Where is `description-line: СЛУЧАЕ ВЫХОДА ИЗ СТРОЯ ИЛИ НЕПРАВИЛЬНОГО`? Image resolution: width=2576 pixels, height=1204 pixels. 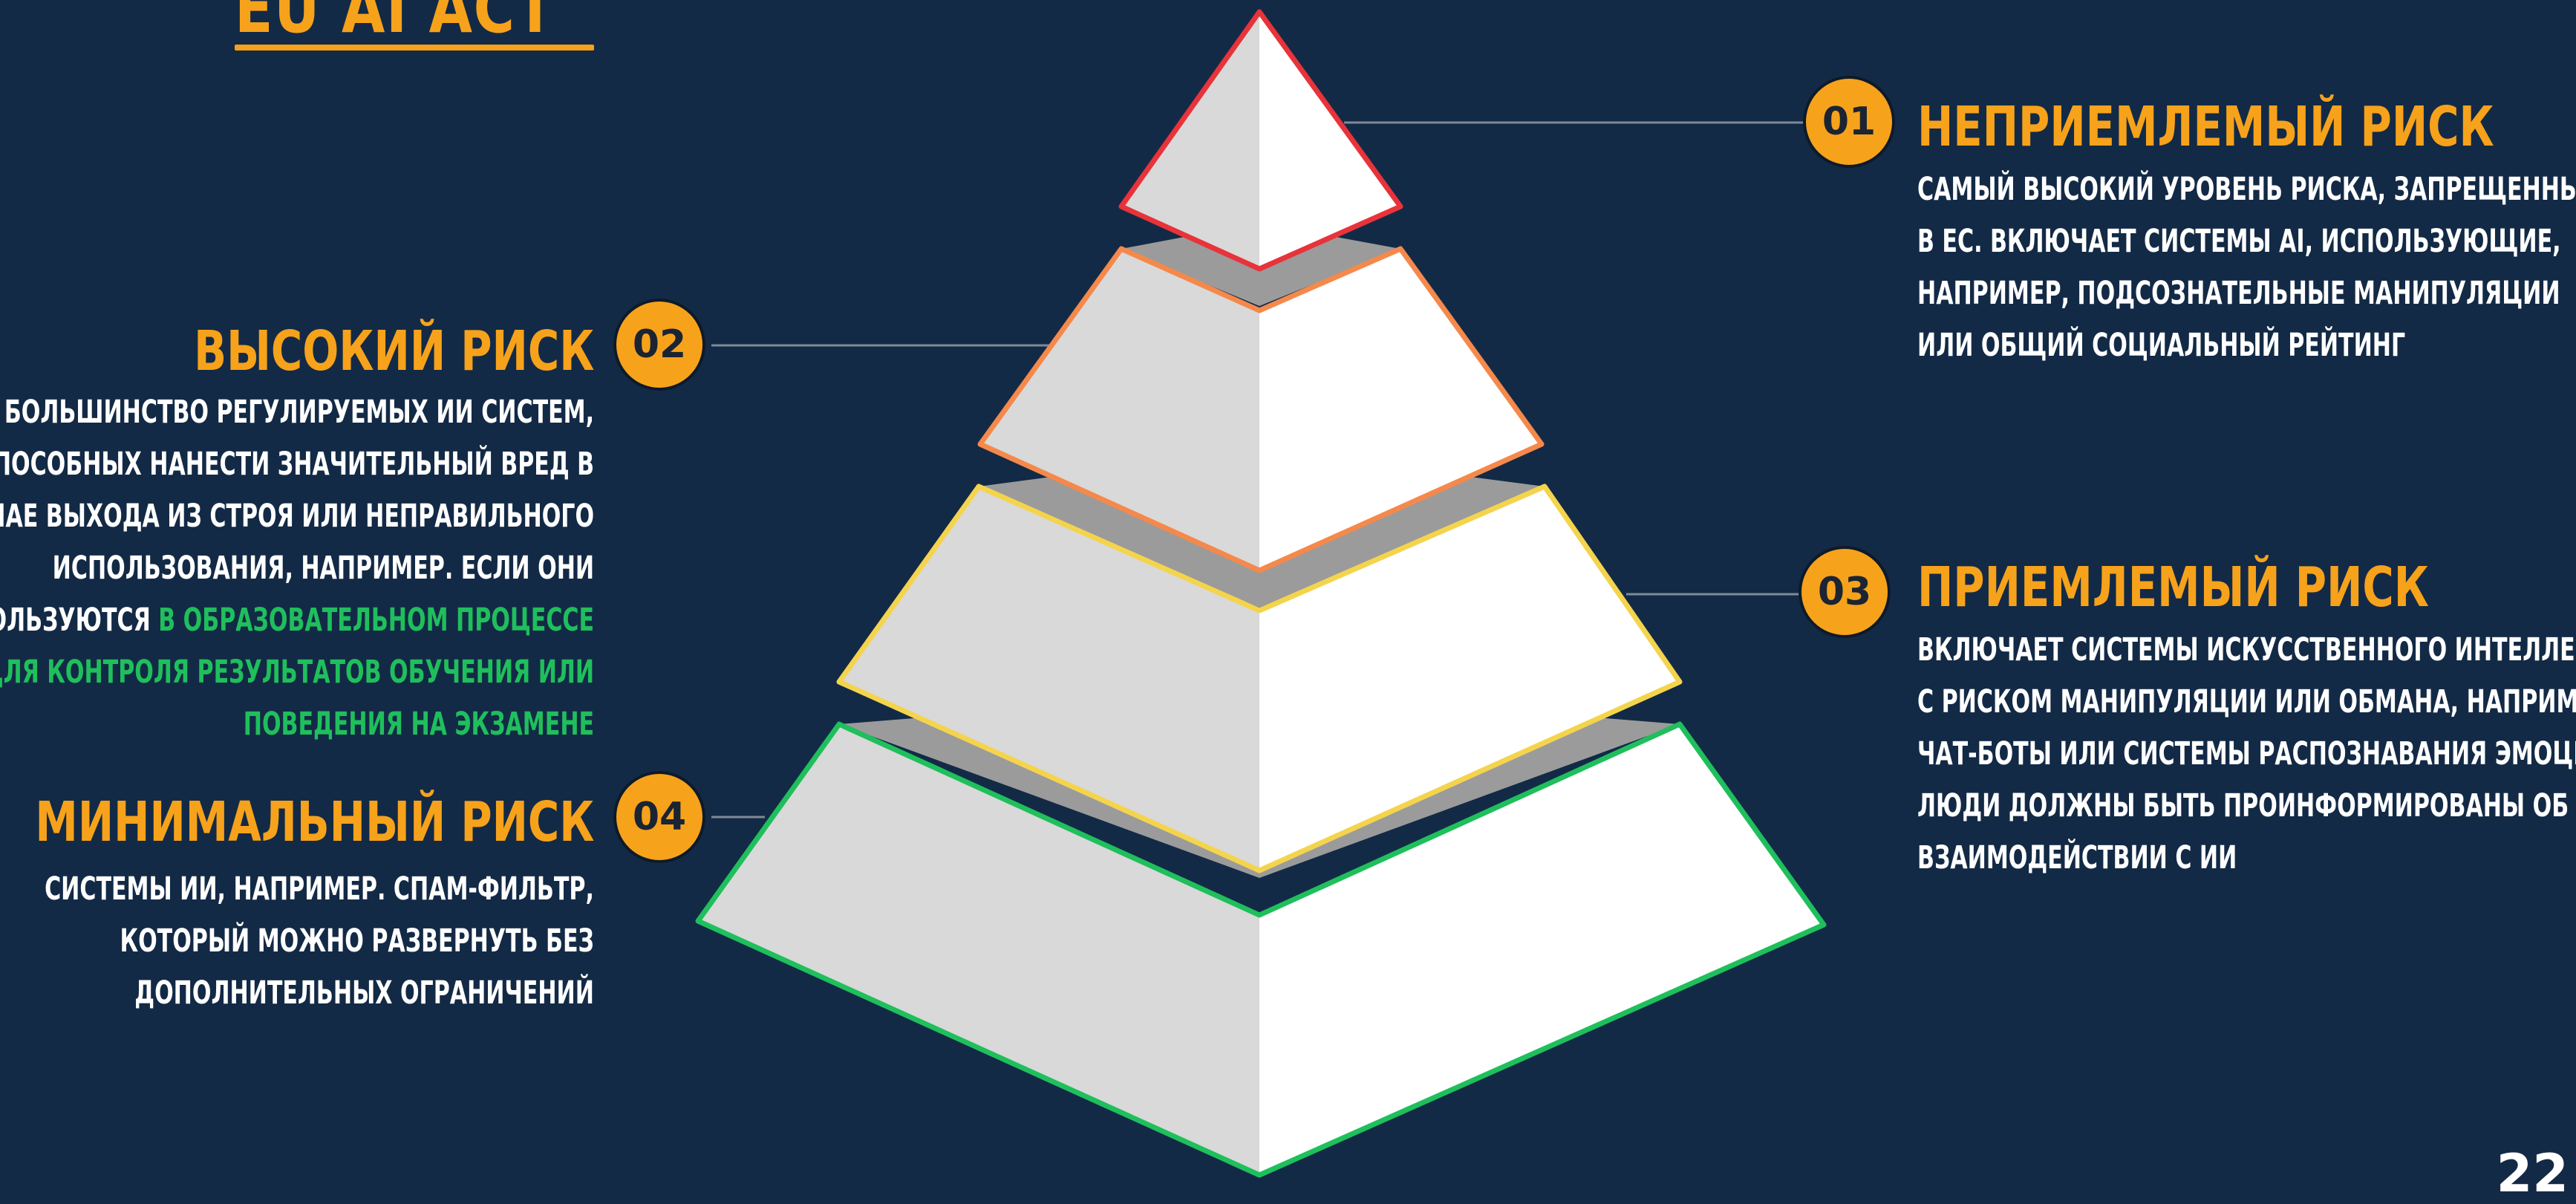
description-line: СЛУЧАЕ ВЫХОДА ИЗ СТРОЯ ИЛИ НЕПРАВИЛЬНОГО is located at coordinates (297, 516).